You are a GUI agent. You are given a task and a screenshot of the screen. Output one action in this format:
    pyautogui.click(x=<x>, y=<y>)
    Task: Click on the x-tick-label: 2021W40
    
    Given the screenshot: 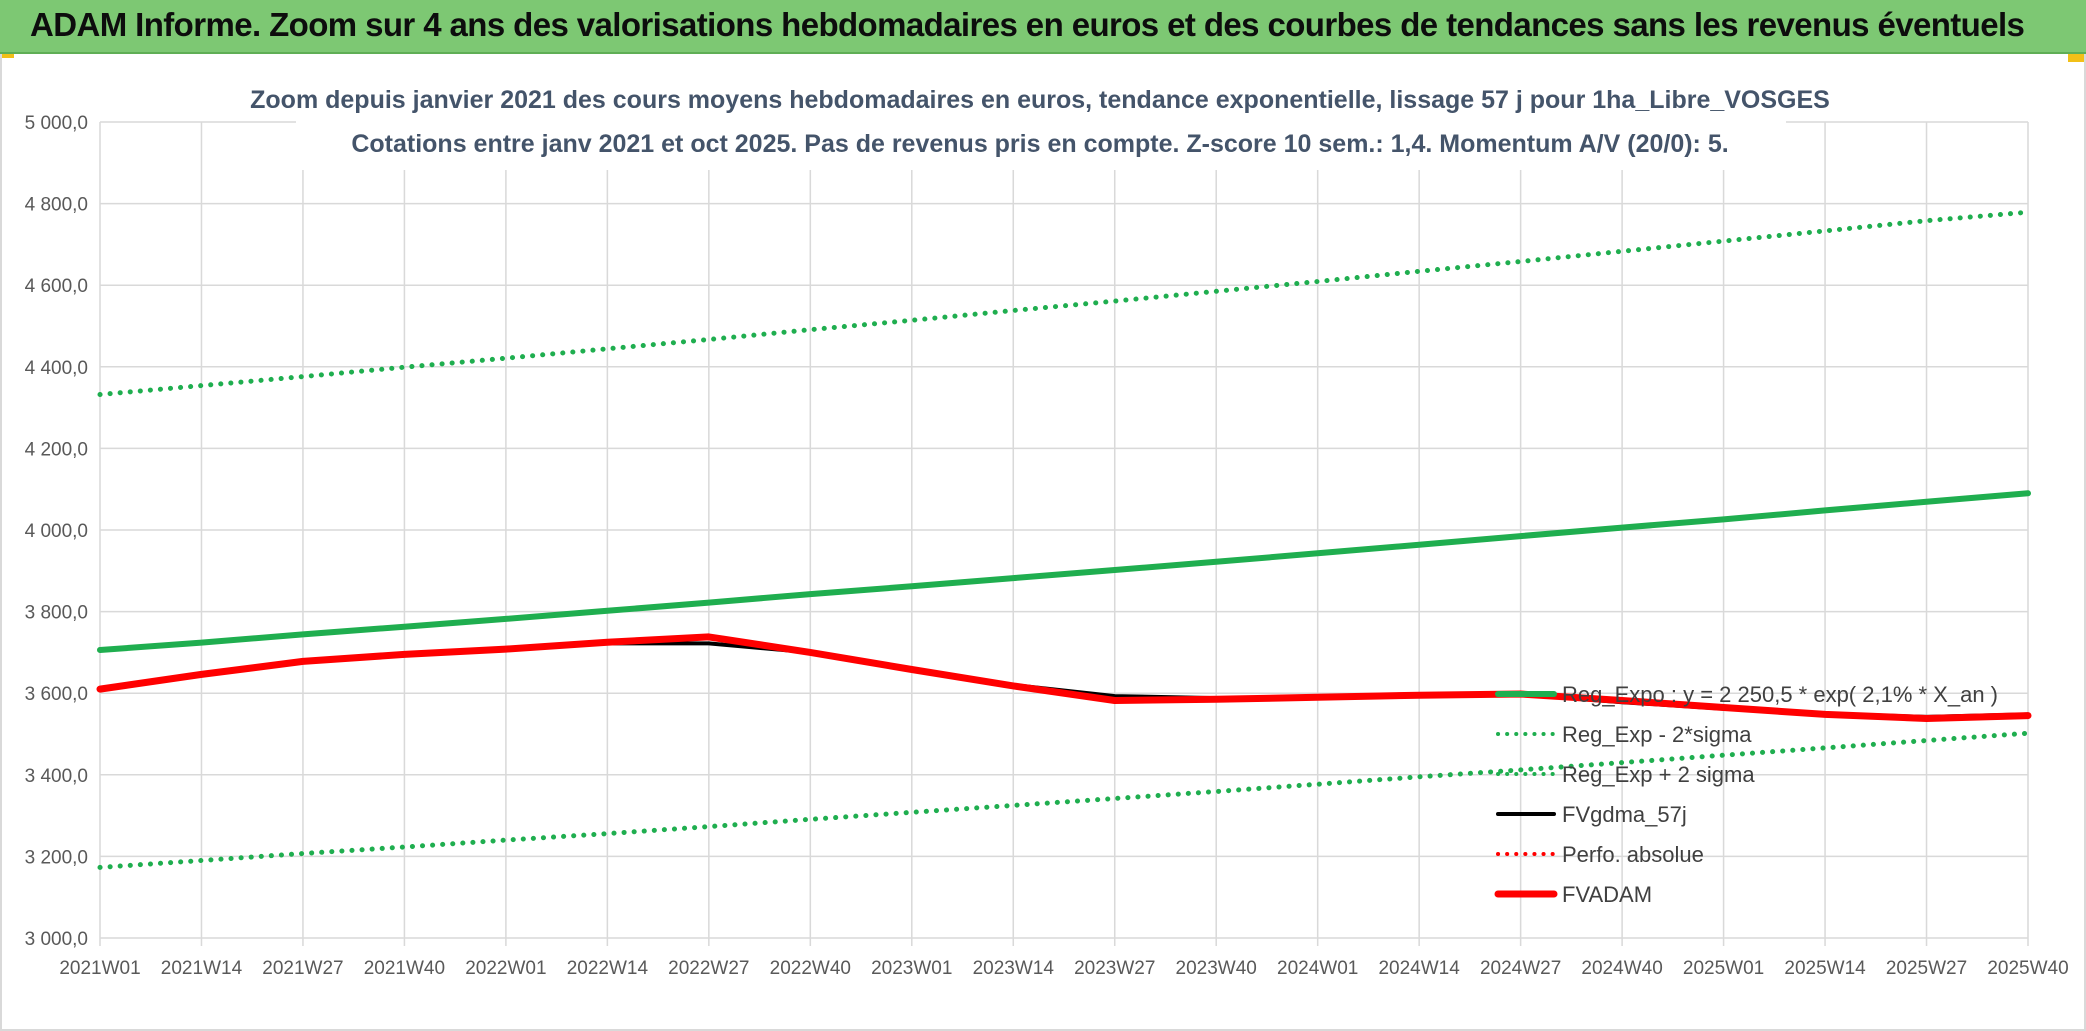 What is the action you would take?
    pyautogui.click(x=404, y=968)
    